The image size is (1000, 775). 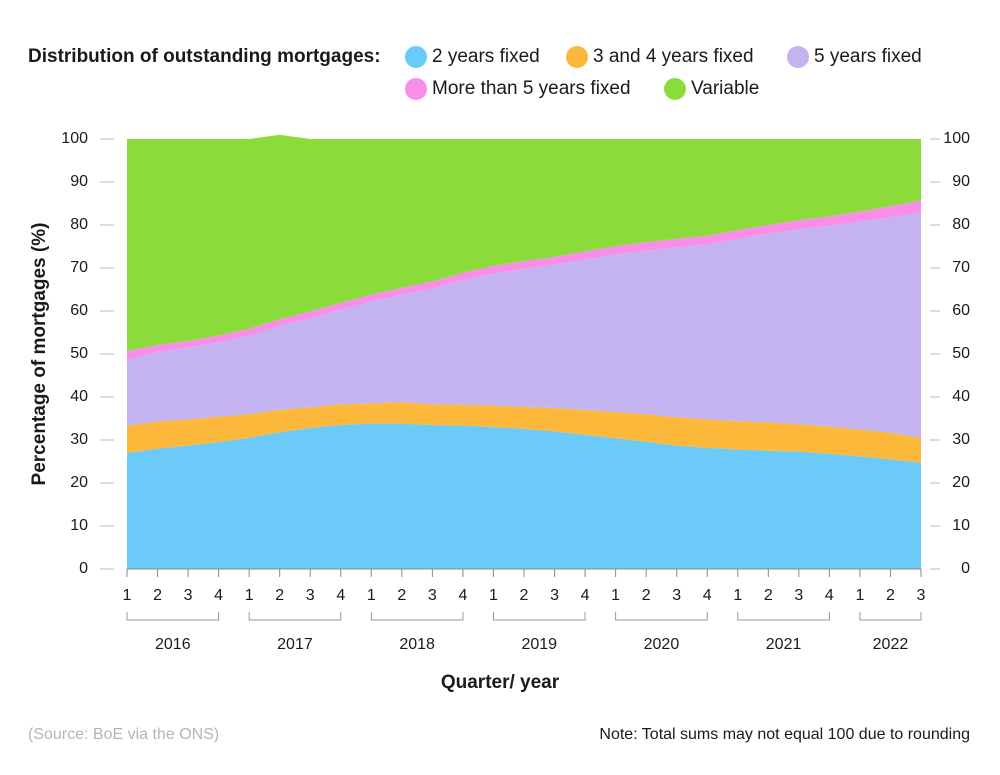 What do you see at coordinates (79, 439) in the screenshot?
I see `y-tick-label: 30` at bounding box center [79, 439].